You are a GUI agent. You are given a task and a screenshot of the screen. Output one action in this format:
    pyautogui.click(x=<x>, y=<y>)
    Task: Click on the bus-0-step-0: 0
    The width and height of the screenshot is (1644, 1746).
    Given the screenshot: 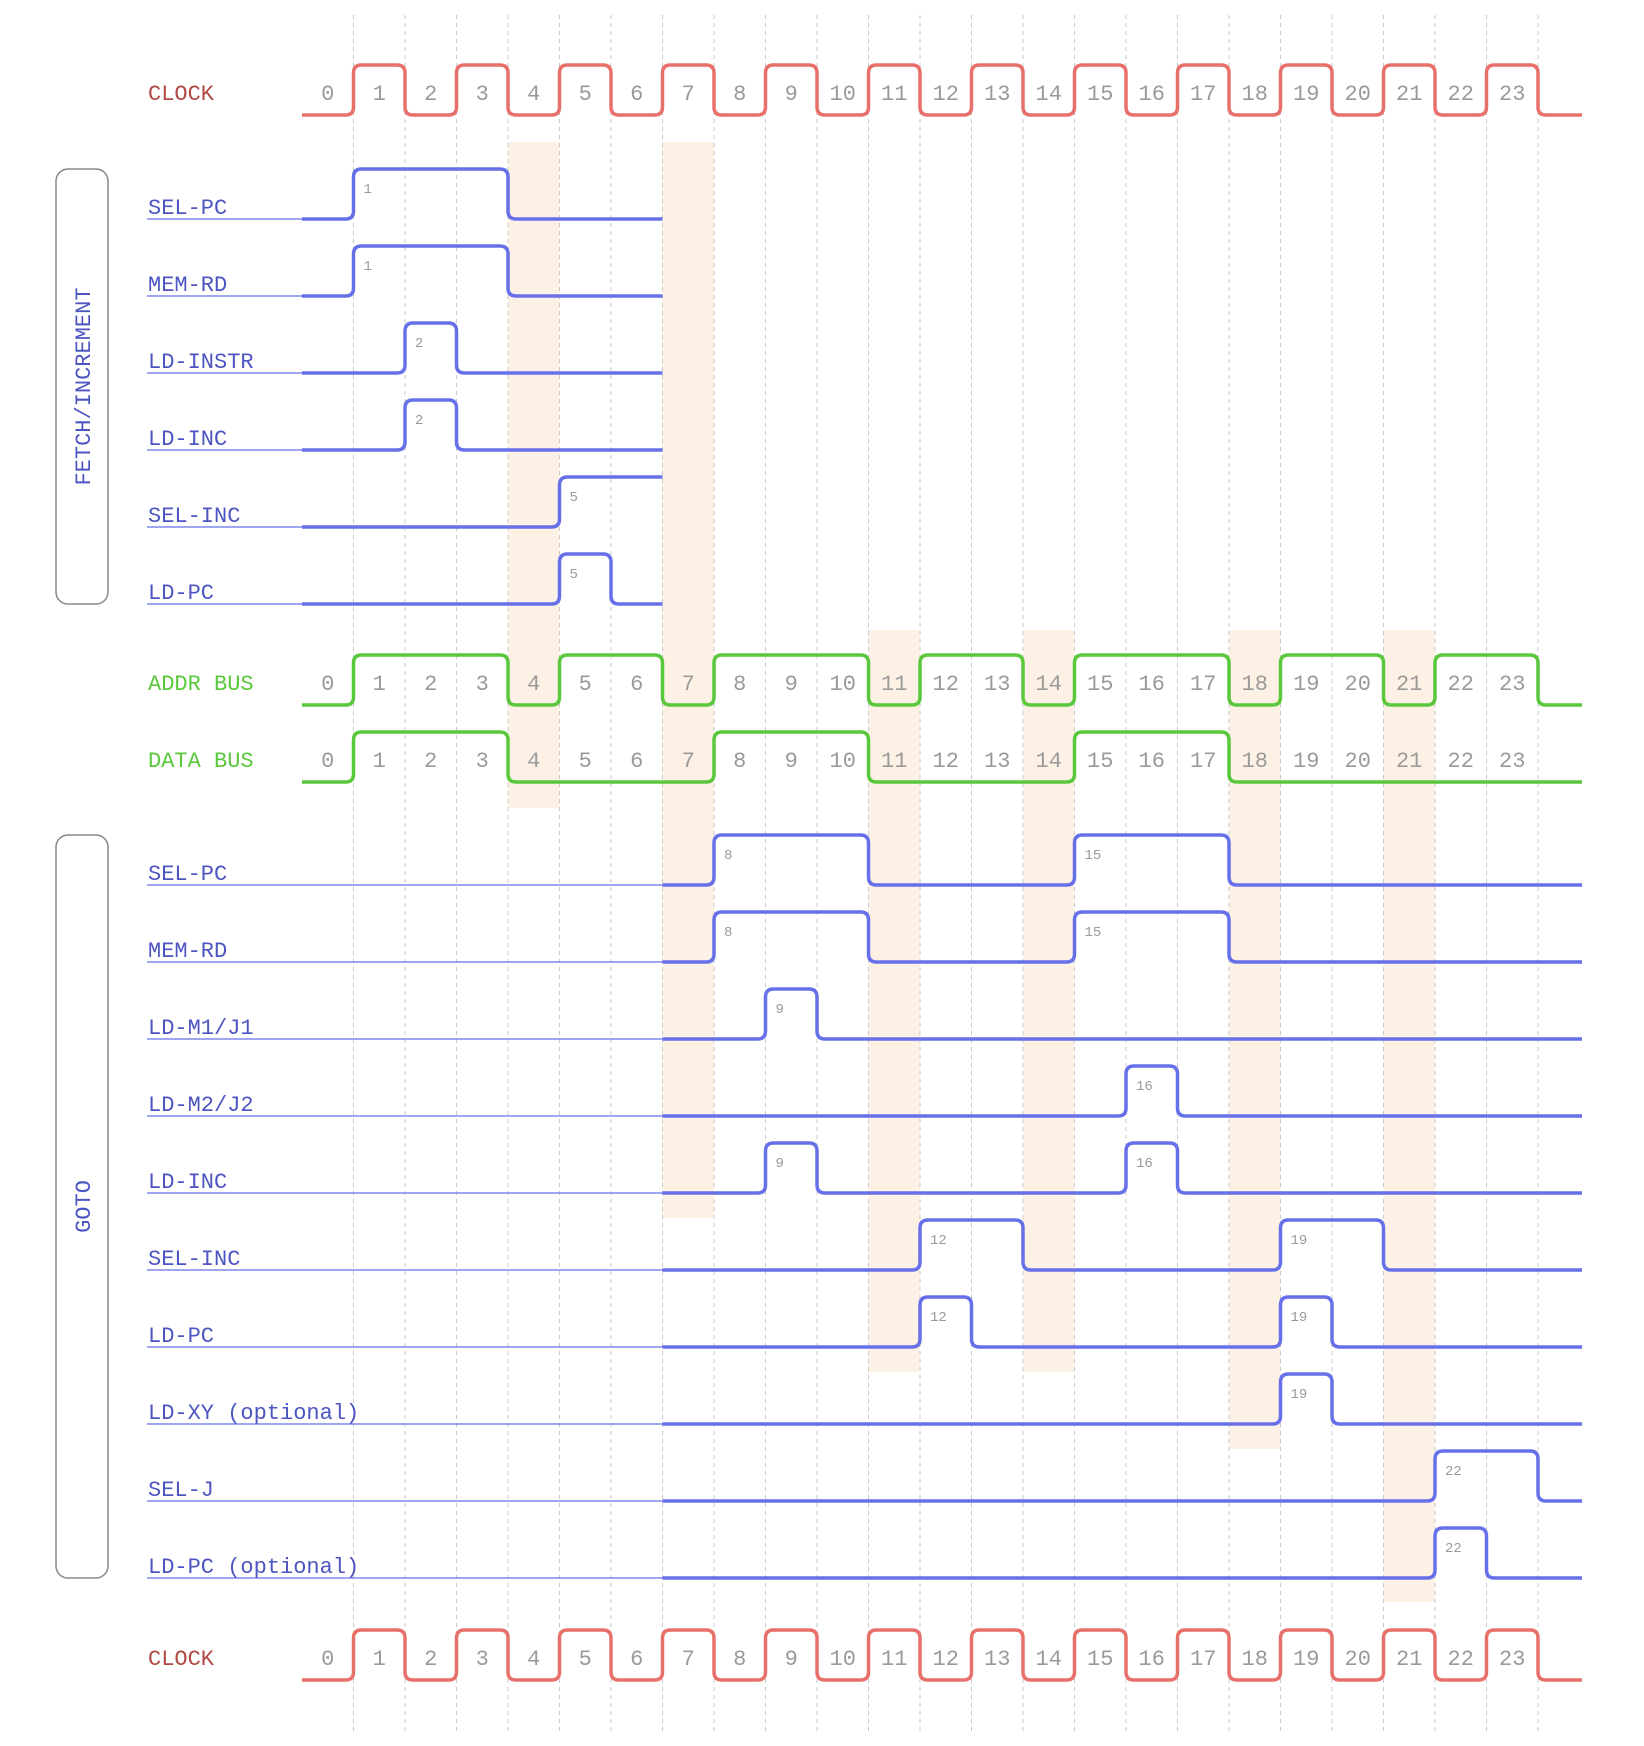 What is the action you would take?
    pyautogui.click(x=327, y=684)
    